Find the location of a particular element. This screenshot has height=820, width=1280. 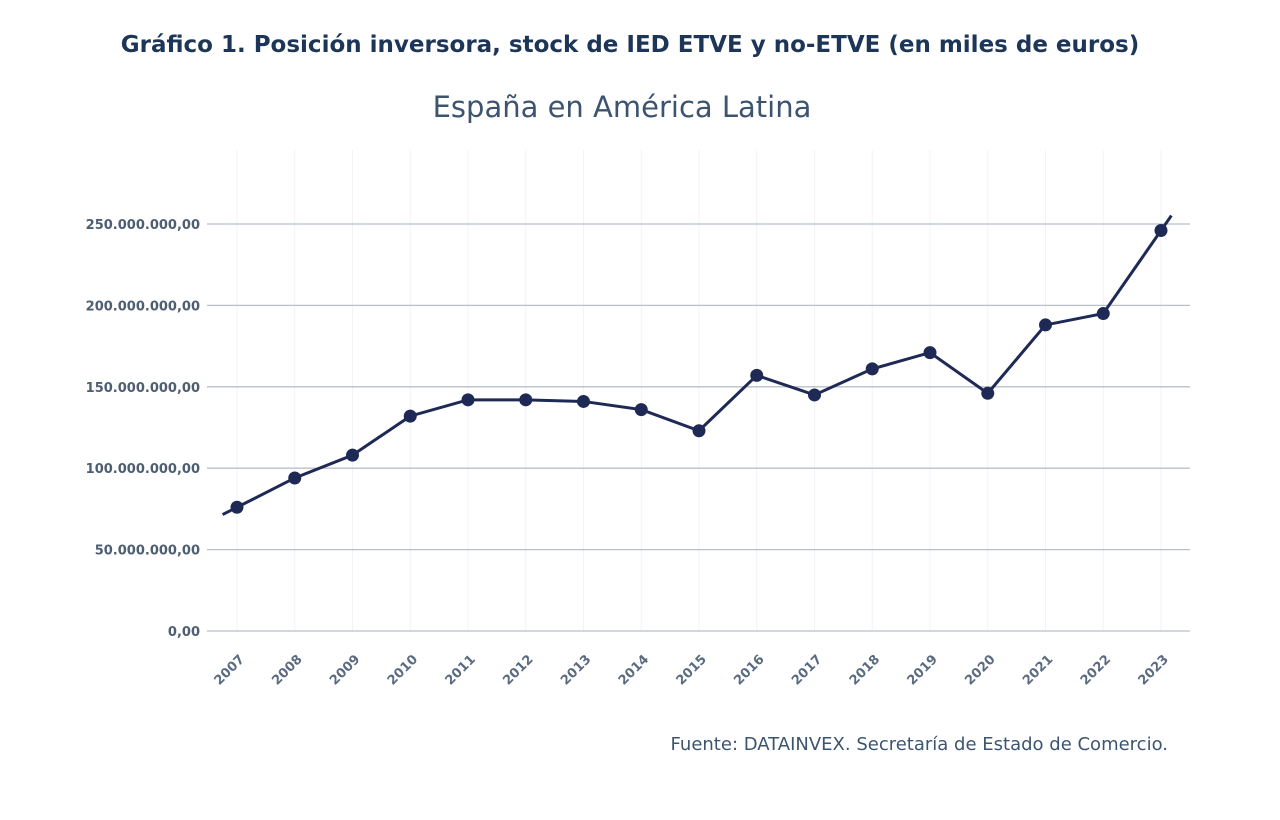

x-tick-label: 2012 is located at coordinates (518, 670).